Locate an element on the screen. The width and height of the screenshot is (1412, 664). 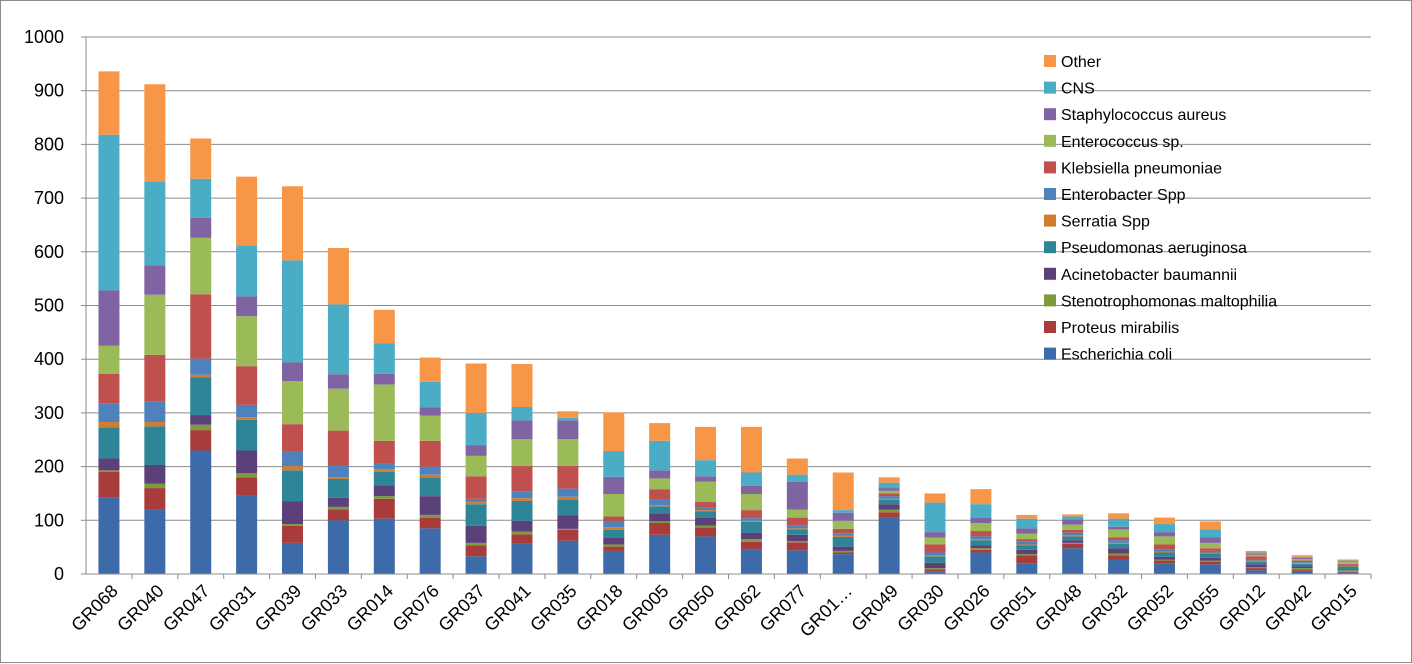
x-tick-label: GR018 is located at coordinates (599, 608).